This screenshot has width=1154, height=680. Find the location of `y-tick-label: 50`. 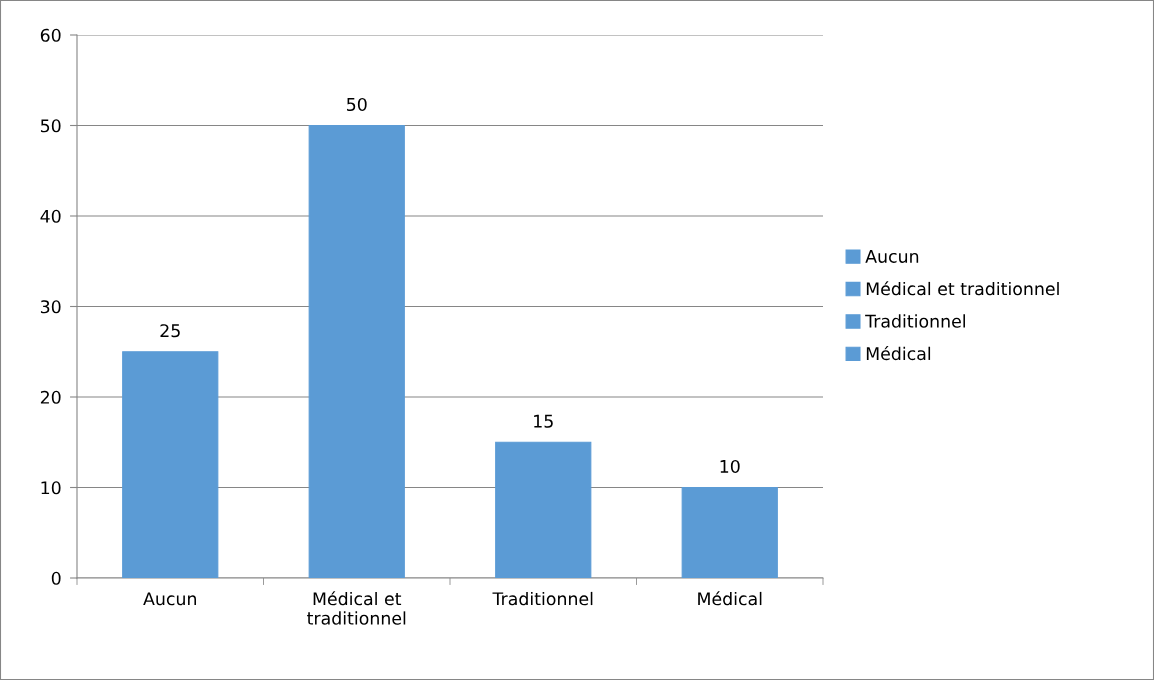

y-tick-label: 50 is located at coordinates (50, 126).